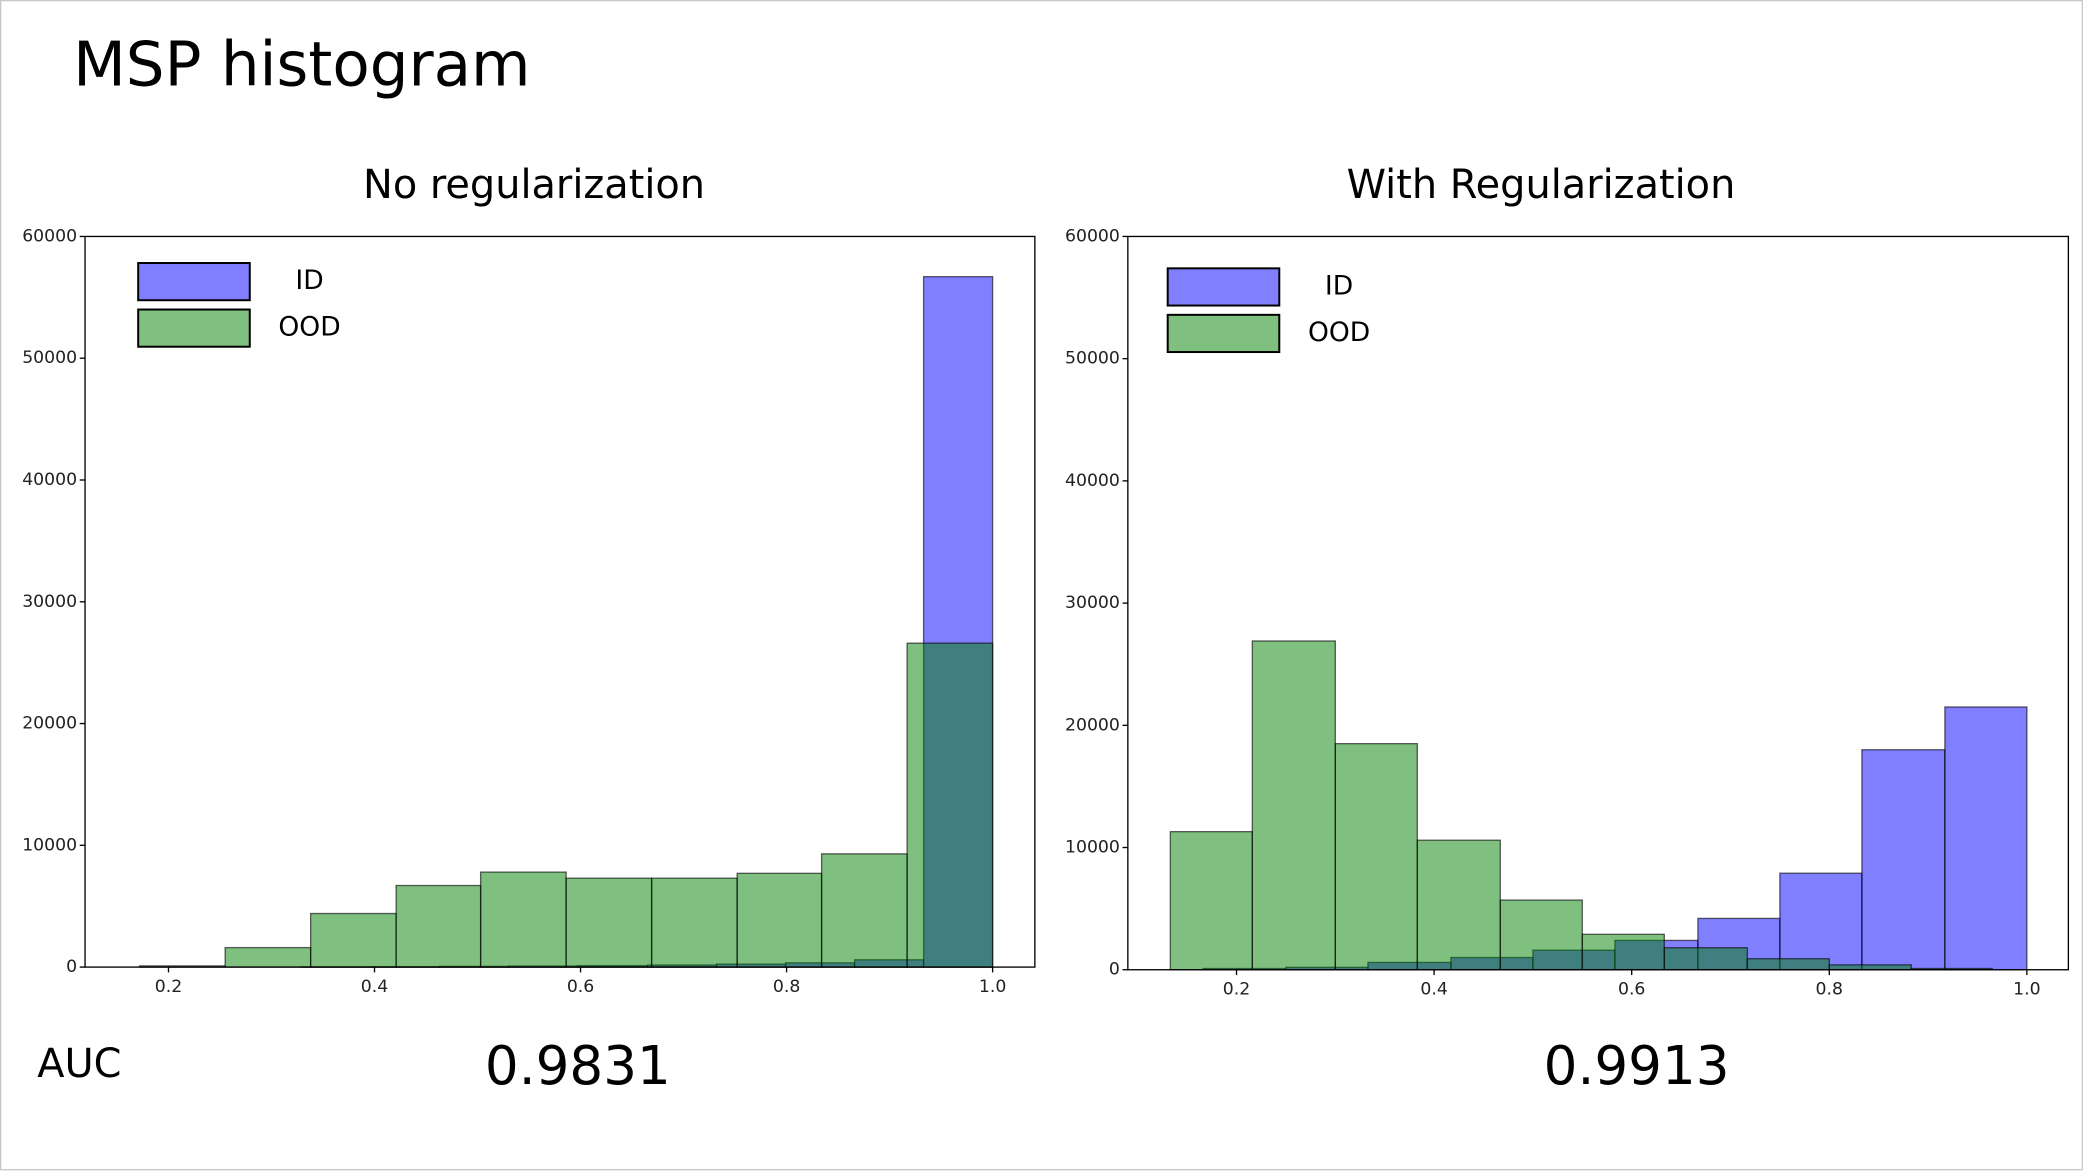 This screenshot has width=2083, height=1171. I want to click on slide-title: MSP histogram, so click(301, 65).